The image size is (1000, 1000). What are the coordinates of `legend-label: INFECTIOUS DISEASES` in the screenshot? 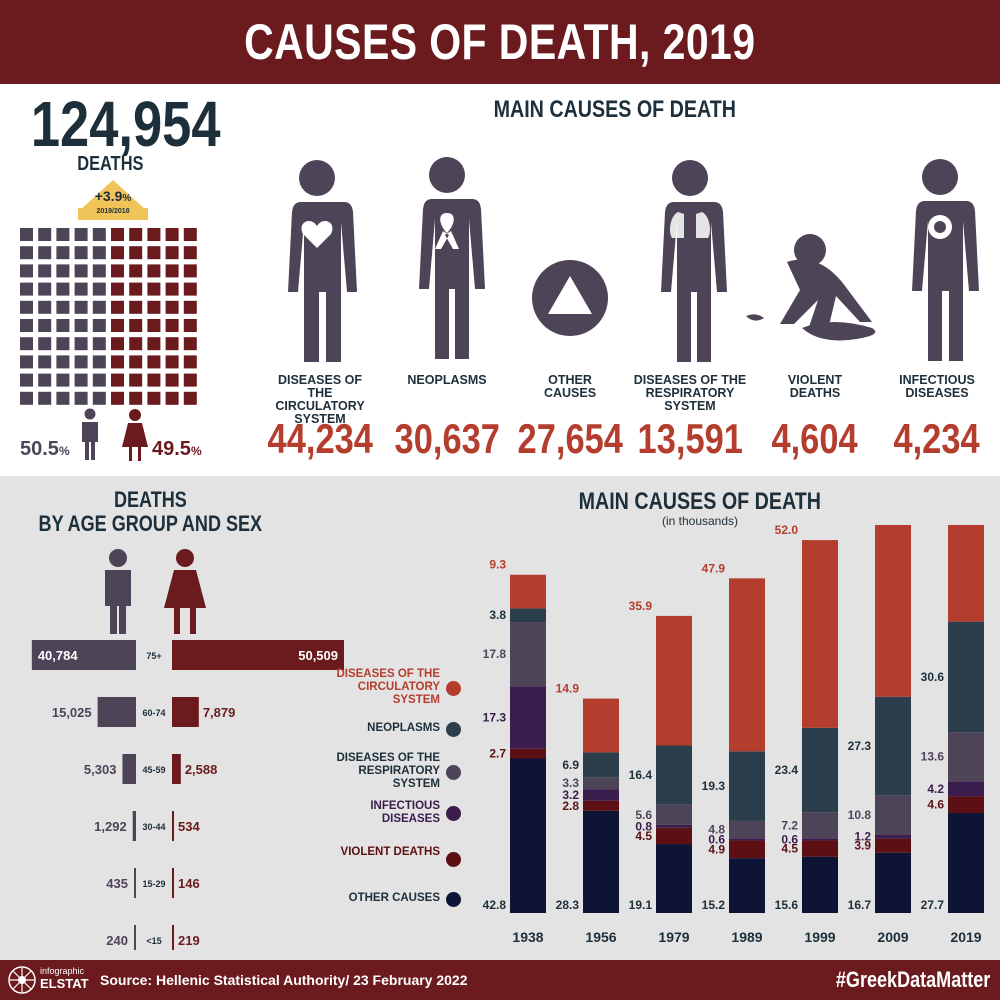 It's located at (405, 812).